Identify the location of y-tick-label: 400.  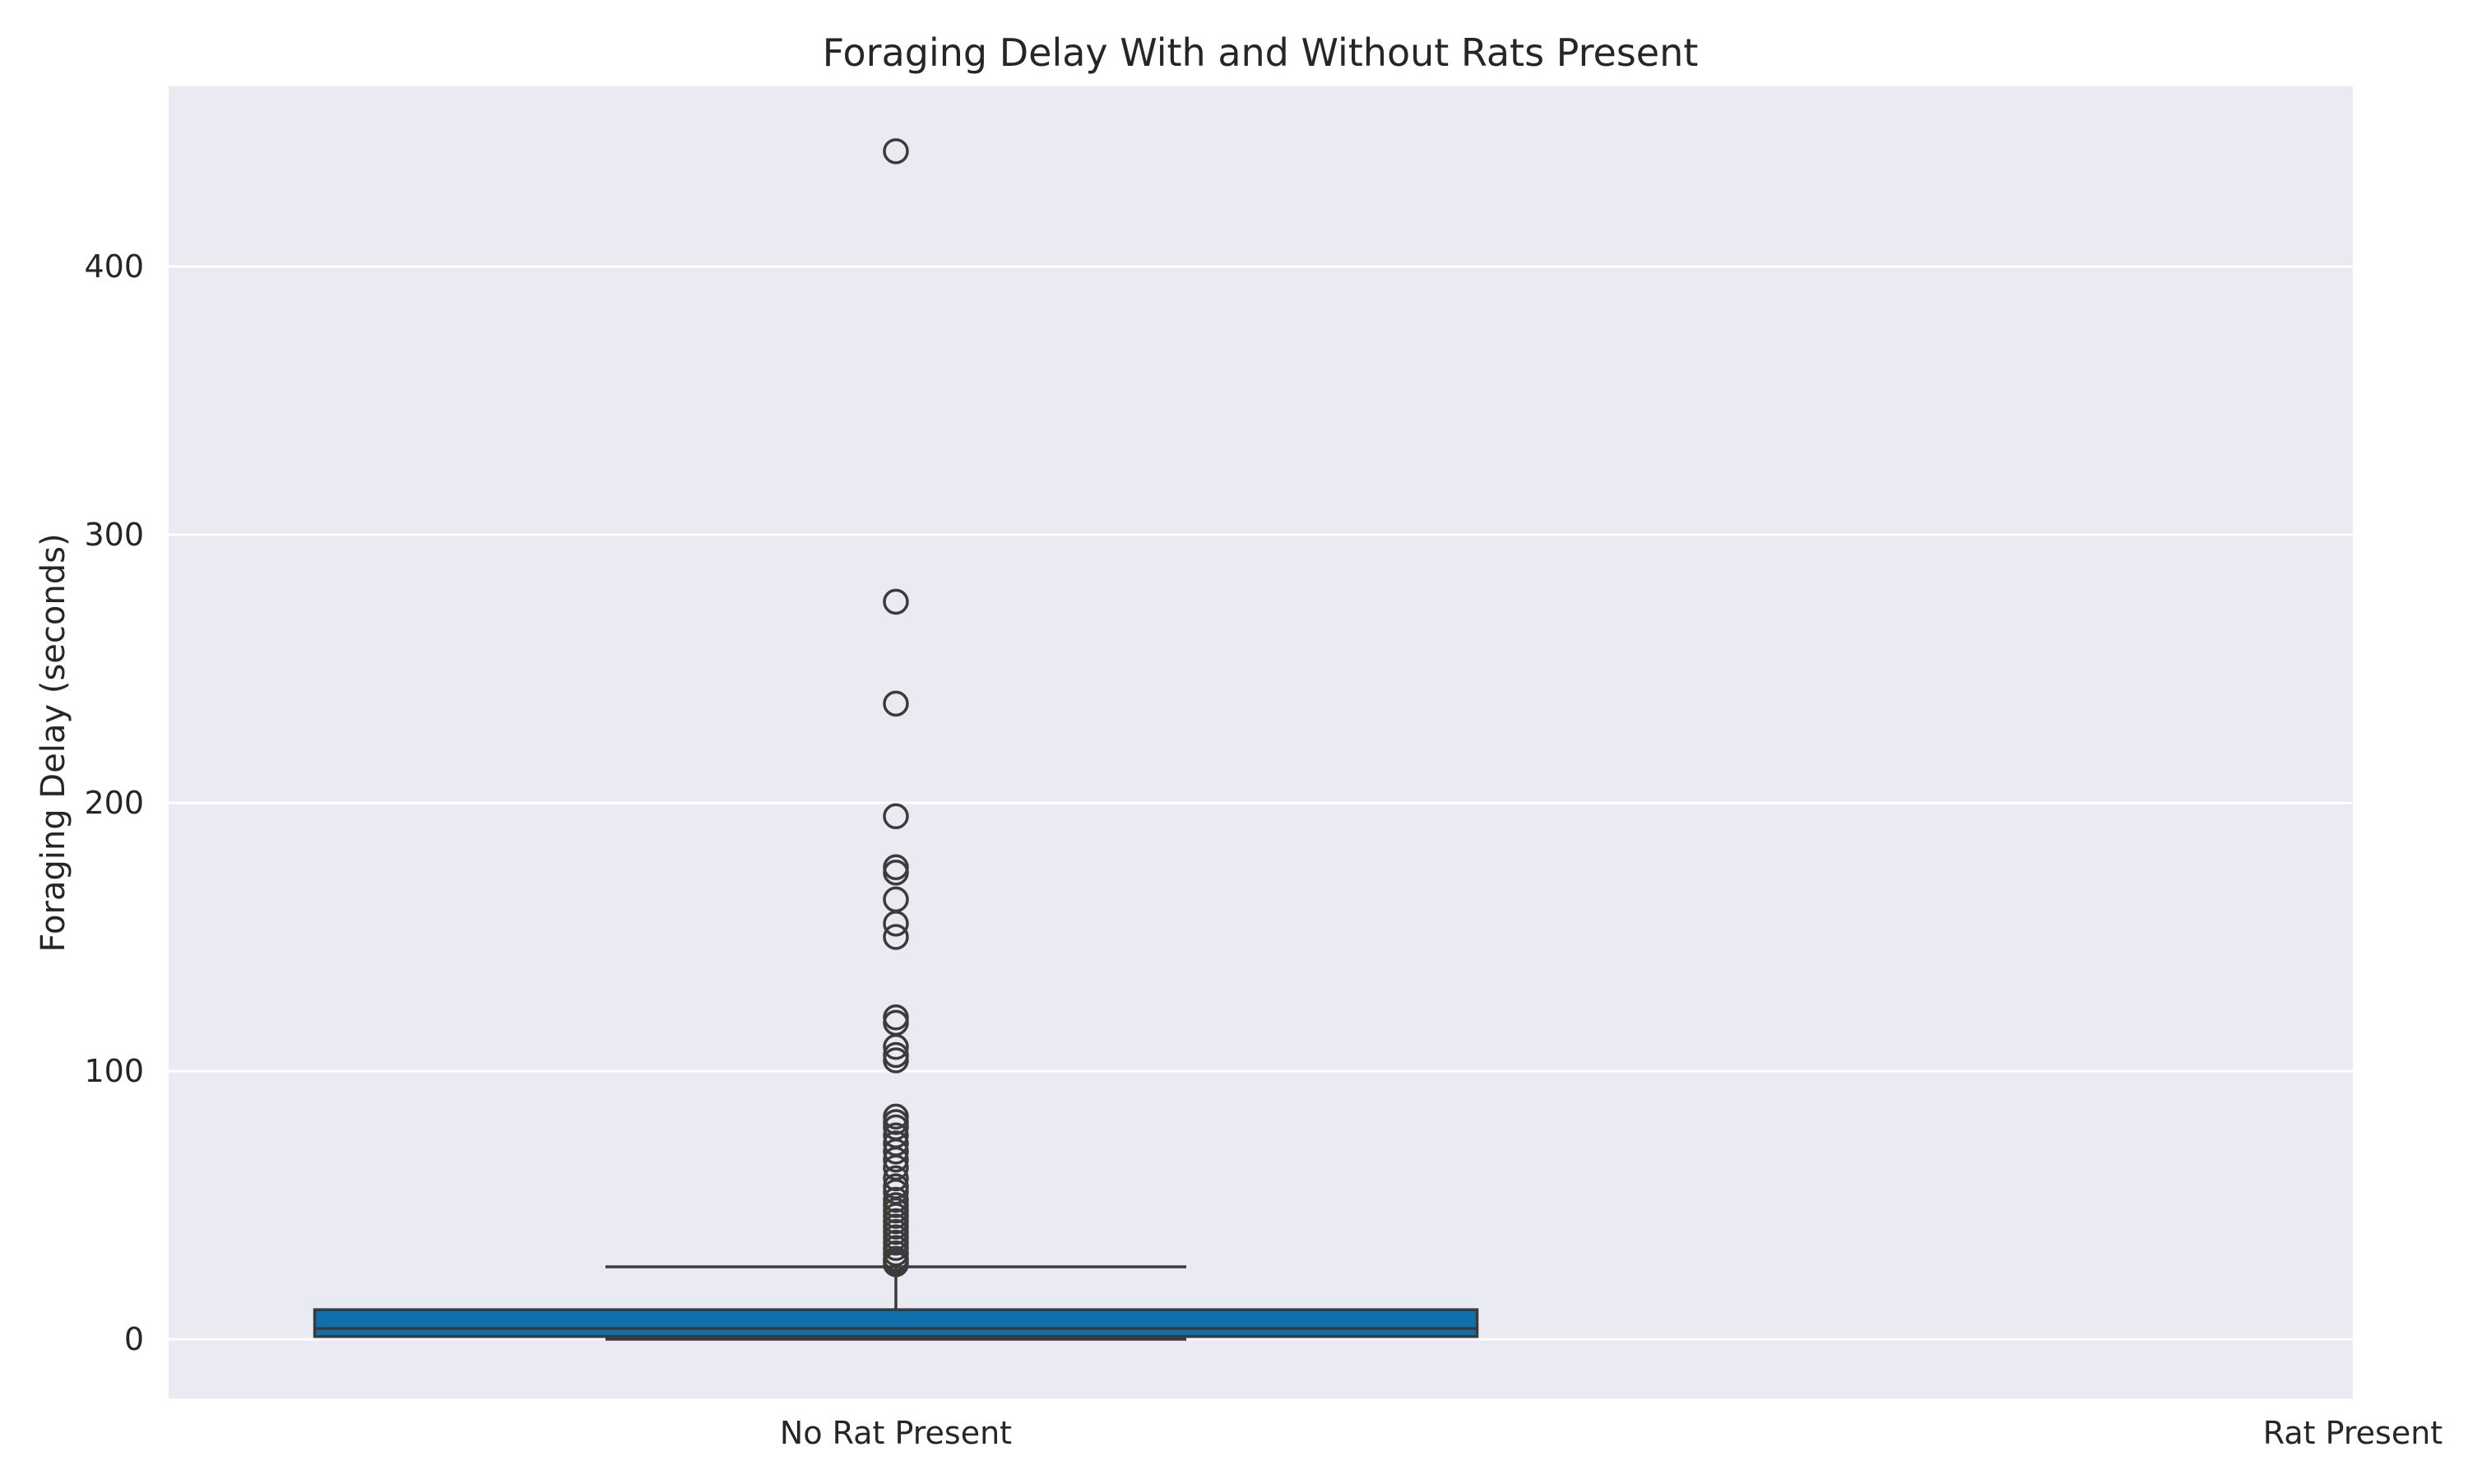
(114, 266).